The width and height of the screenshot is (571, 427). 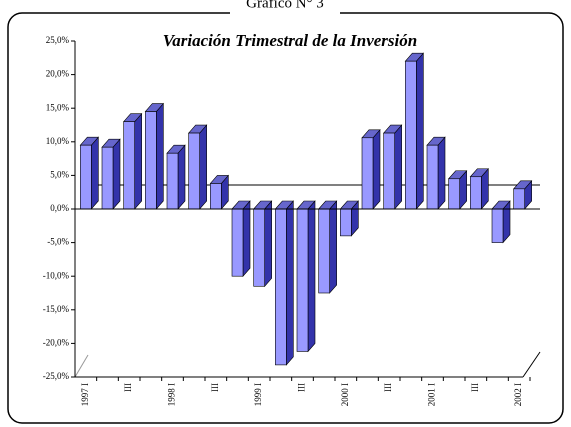 What do you see at coordinates (58, 74) in the screenshot?
I see `y-tick-label: 20,0%` at bounding box center [58, 74].